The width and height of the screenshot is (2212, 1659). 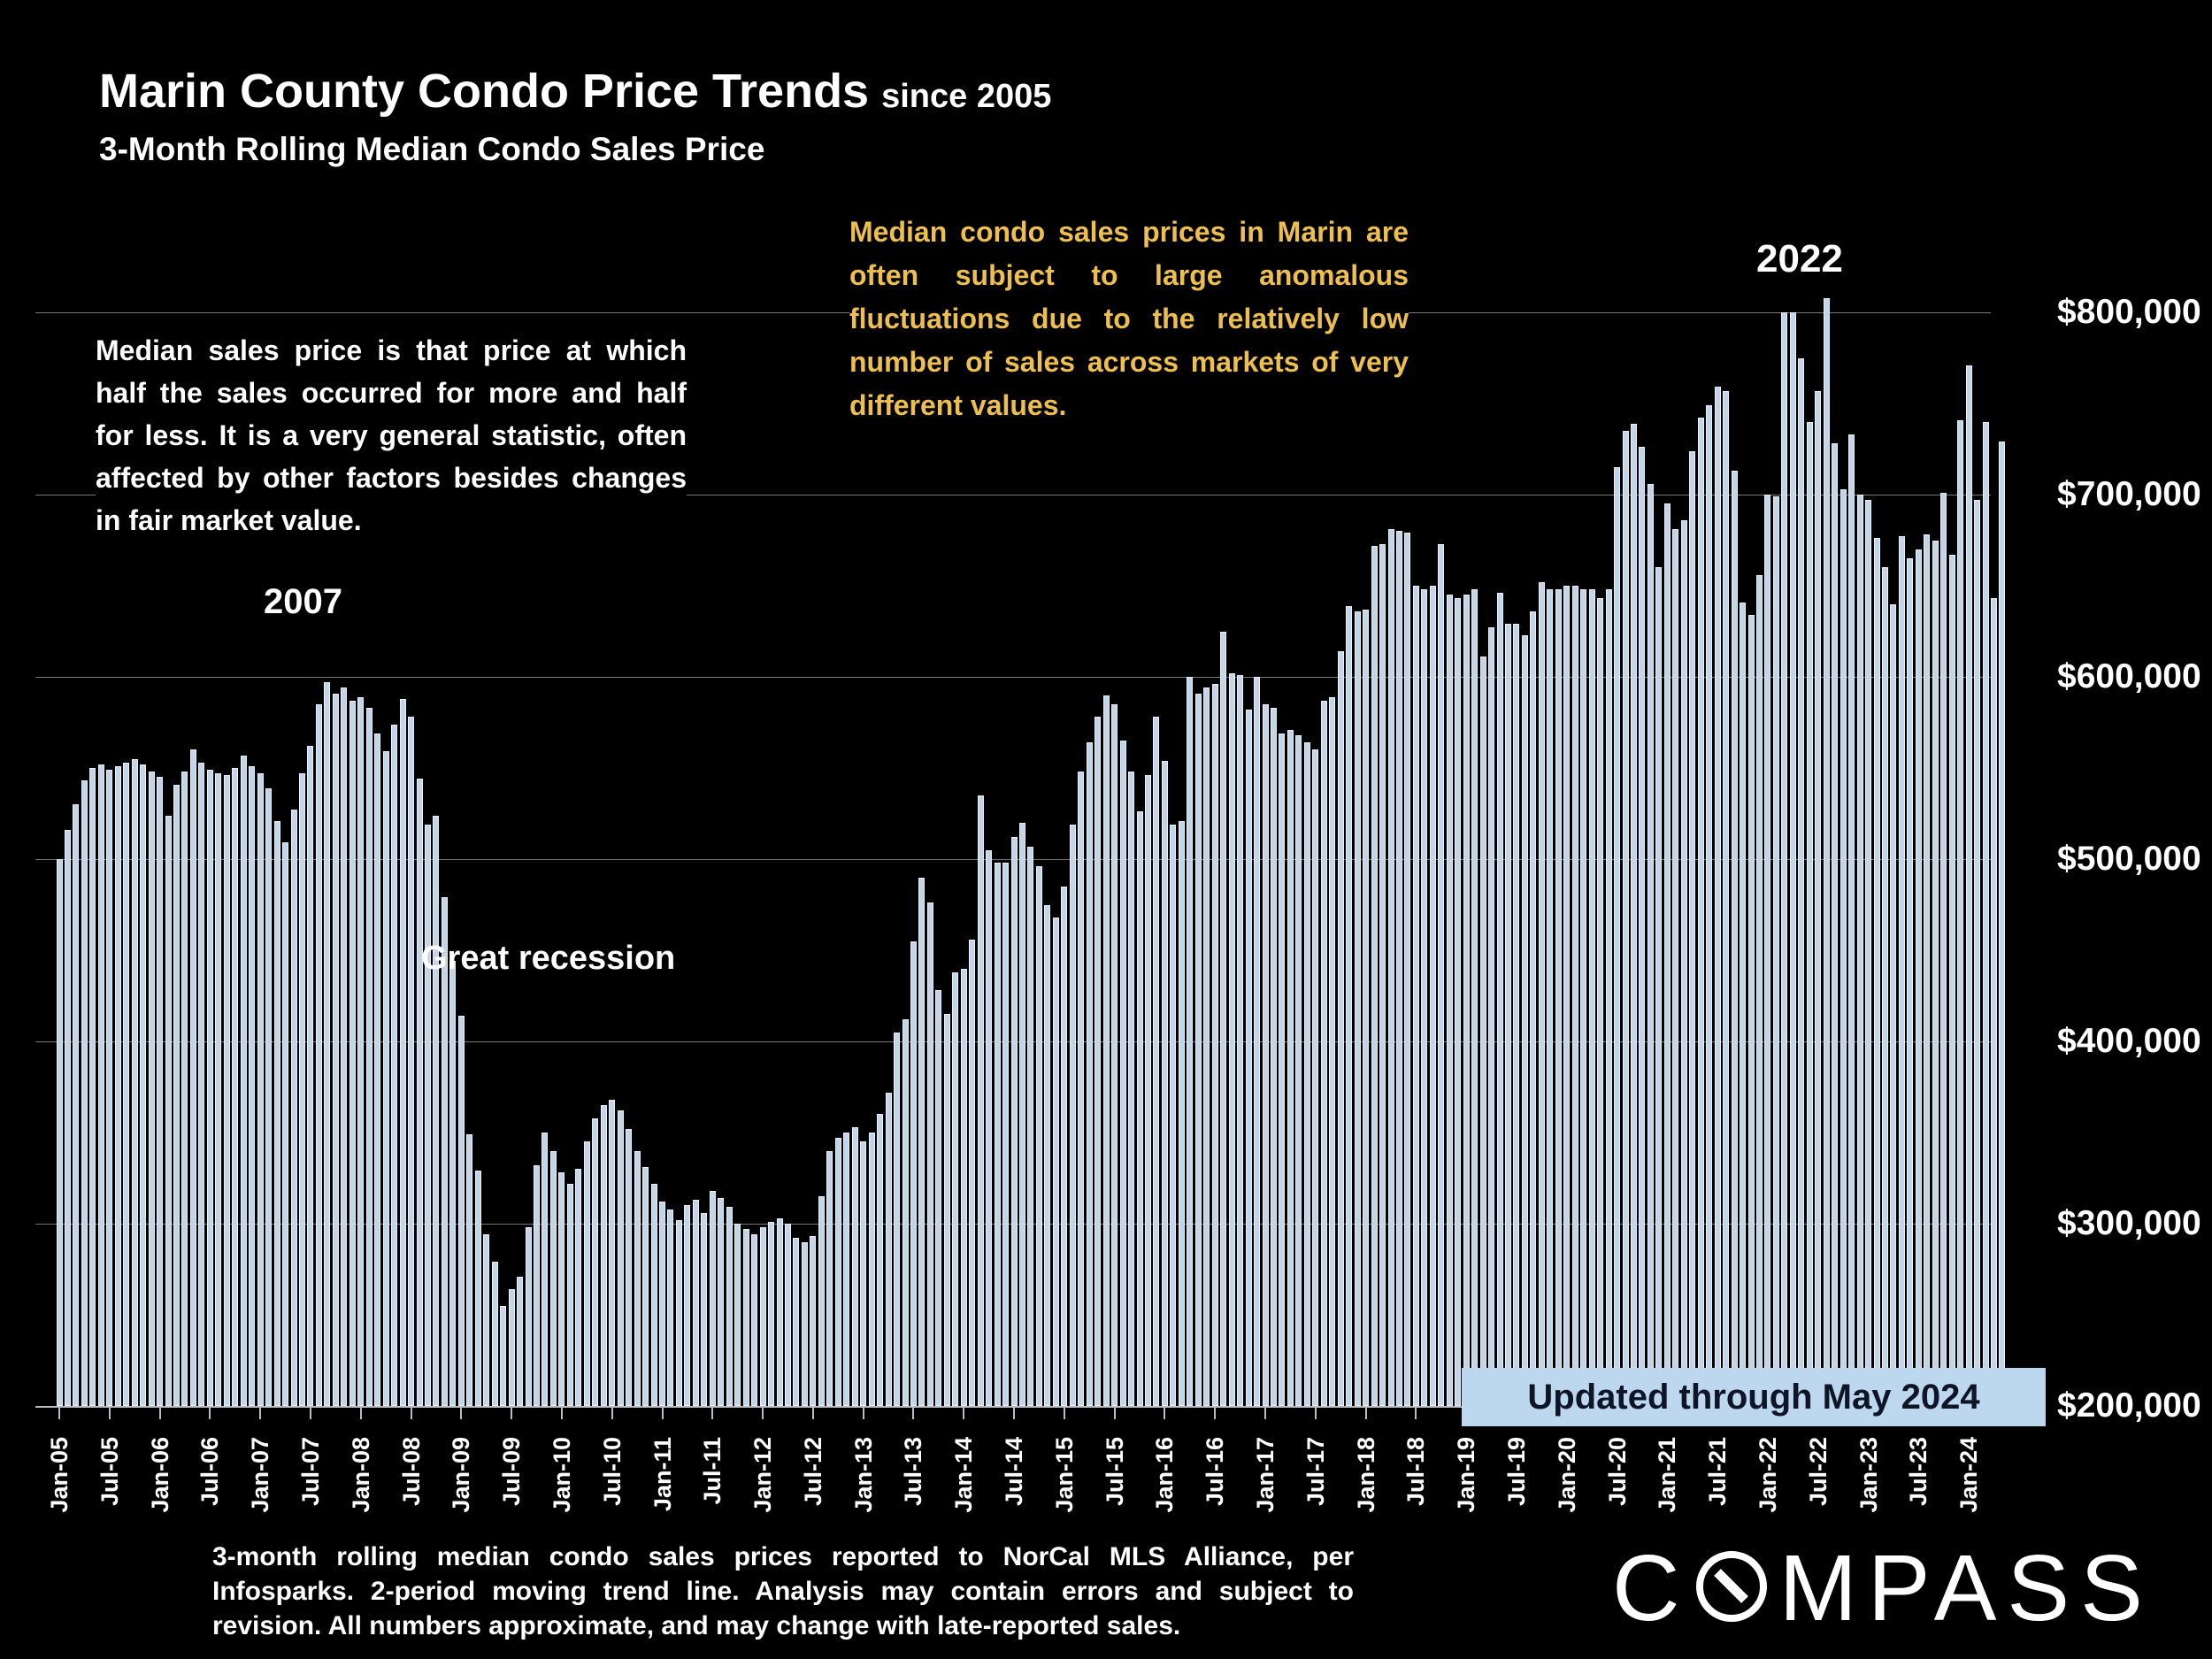 I want to click on gridline, so click(x=1013, y=678).